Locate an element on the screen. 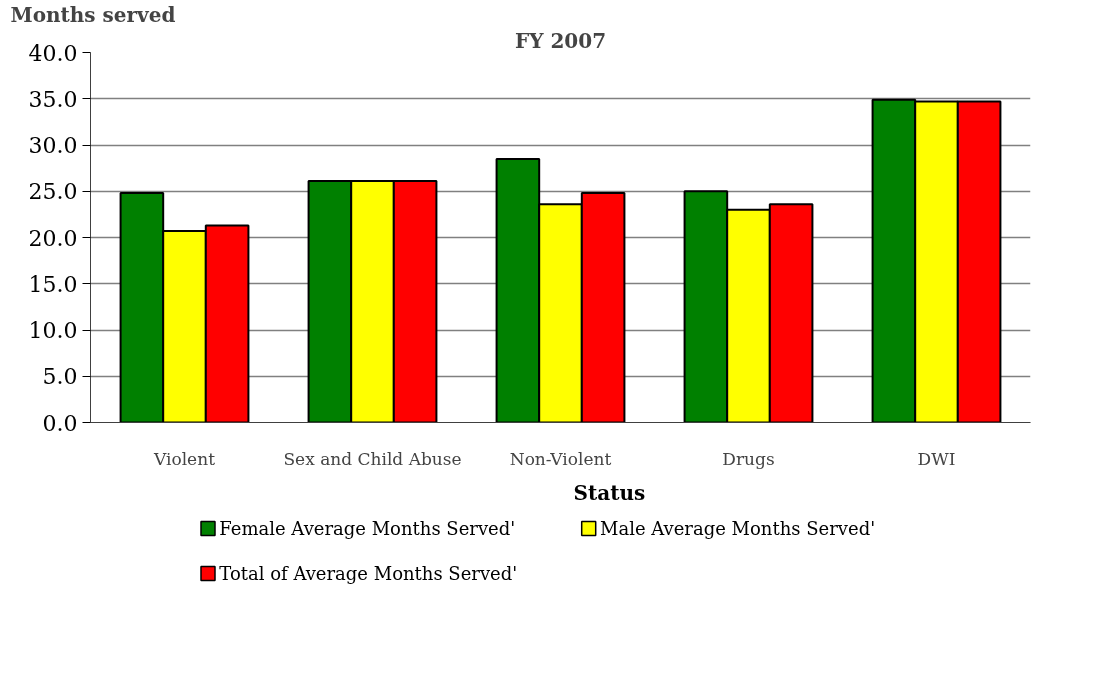 Image resolution: width=1109 pixels, height=690 pixels. y-tick-label: 30.0 is located at coordinates (53, 145).